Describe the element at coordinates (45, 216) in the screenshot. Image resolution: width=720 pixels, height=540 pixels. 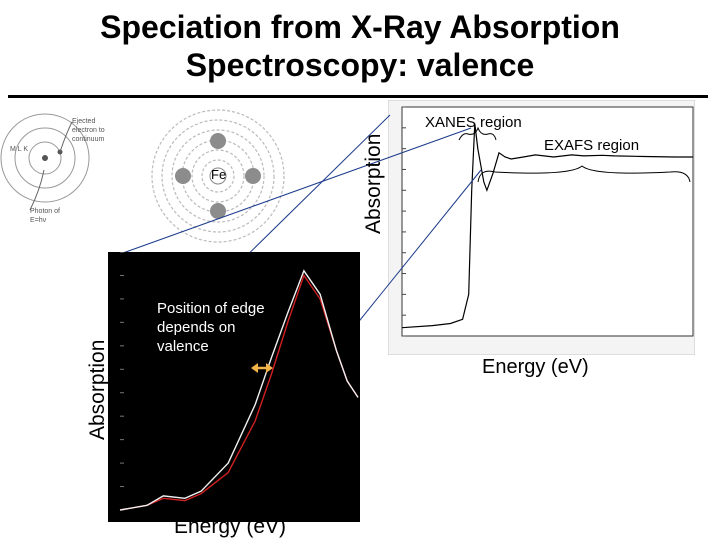
I see `photon-note: Photon of E=hν` at that location.